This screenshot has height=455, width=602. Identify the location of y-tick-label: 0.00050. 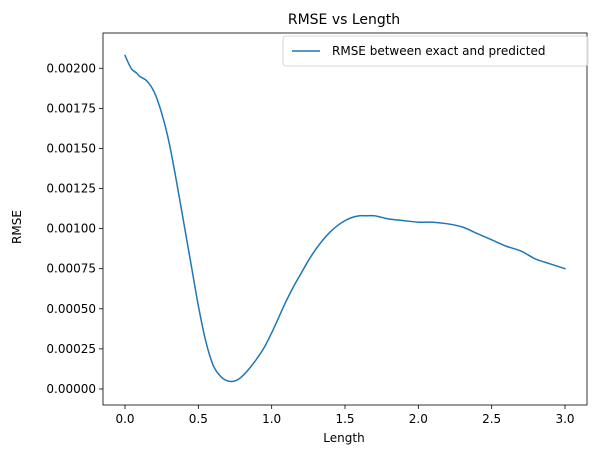
(71, 309).